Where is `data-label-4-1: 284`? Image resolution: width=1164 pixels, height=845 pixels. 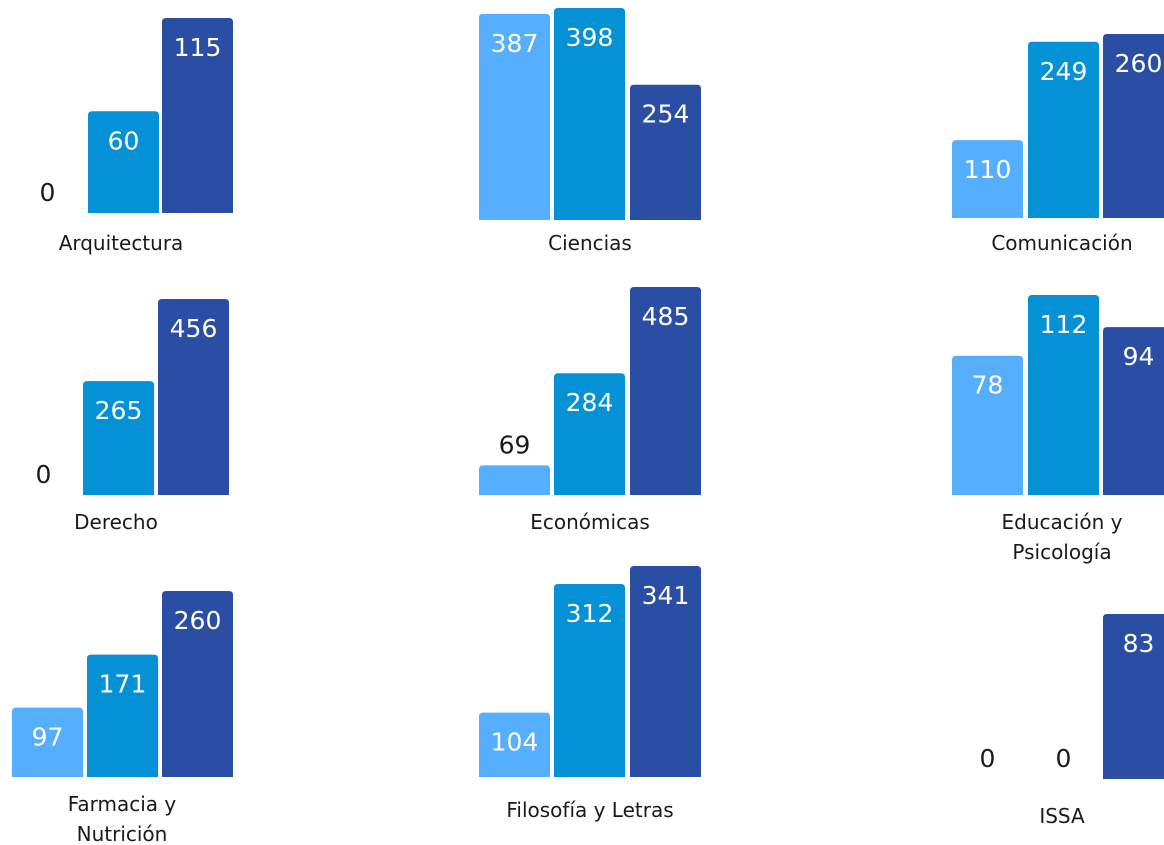
data-label-4-1: 284 is located at coordinates (590, 402).